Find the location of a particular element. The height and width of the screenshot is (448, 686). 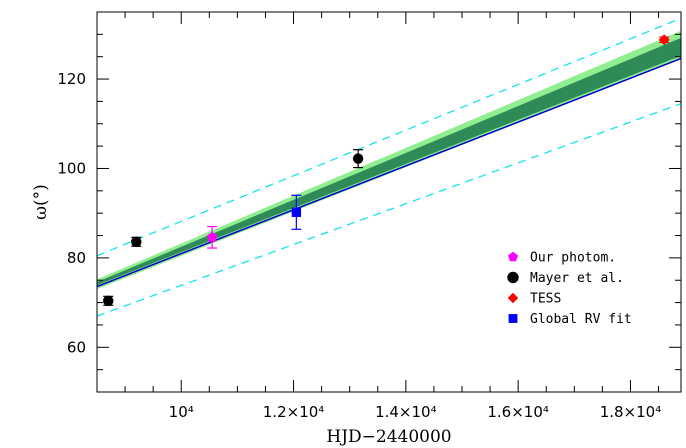

x-tick-label: 1.6×10⁴ is located at coordinates (518, 412).